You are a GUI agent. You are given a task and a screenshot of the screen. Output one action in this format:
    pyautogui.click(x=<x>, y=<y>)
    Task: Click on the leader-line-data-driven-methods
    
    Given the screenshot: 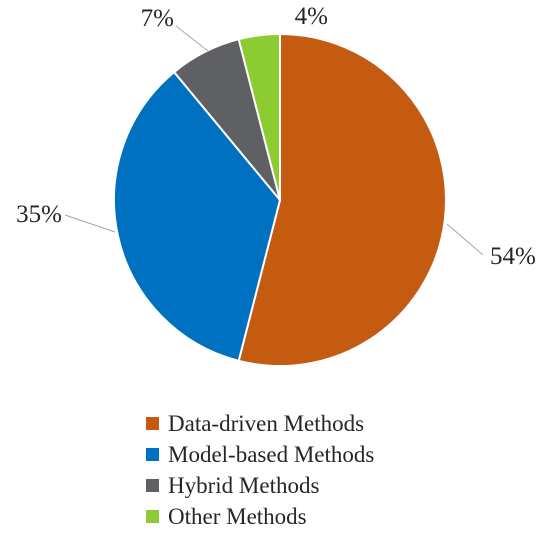 What is the action you would take?
    pyautogui.click(x=465, y=239)
    